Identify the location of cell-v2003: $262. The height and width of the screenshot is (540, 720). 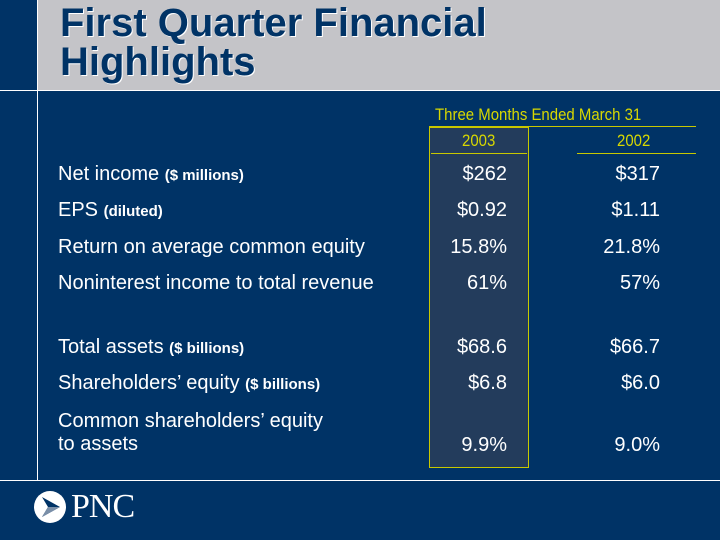
(485, 174).